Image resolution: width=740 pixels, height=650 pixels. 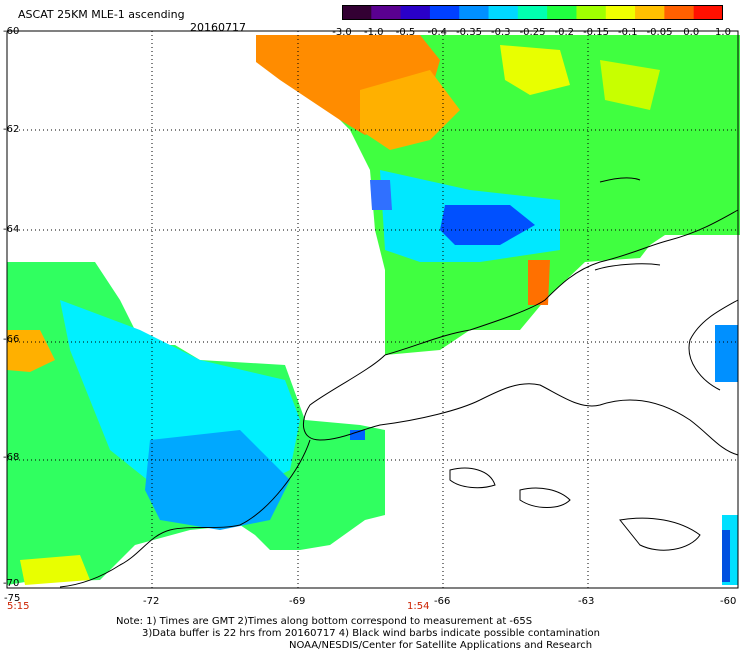 I want to click on colorbar, so click(x=532, y=12).